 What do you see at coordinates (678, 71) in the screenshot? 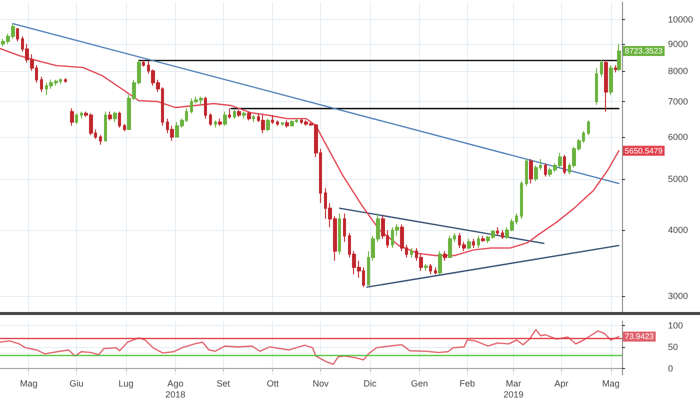
I see `y-tick-label: 8000` at bounding box center [678, 71].